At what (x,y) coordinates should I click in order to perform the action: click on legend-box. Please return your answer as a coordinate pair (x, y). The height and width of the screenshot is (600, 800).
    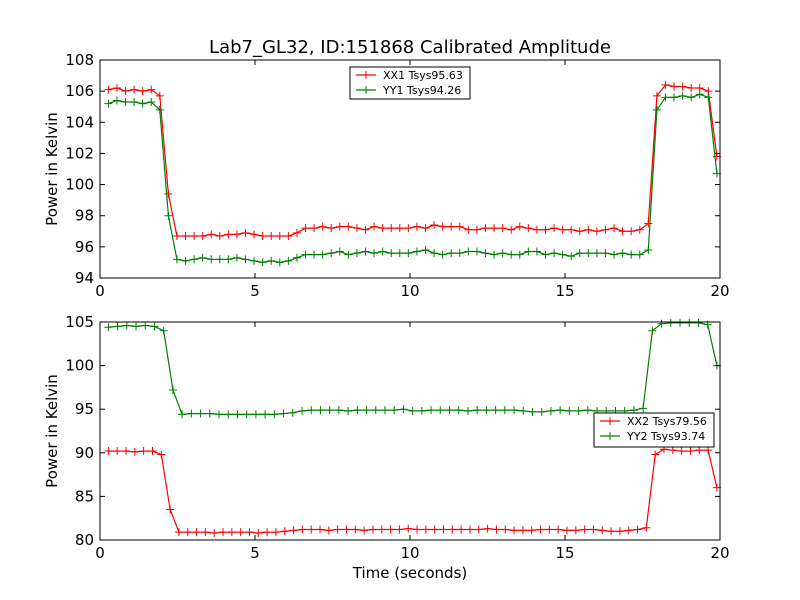
    Looking at the image, I should click on (410, 83).